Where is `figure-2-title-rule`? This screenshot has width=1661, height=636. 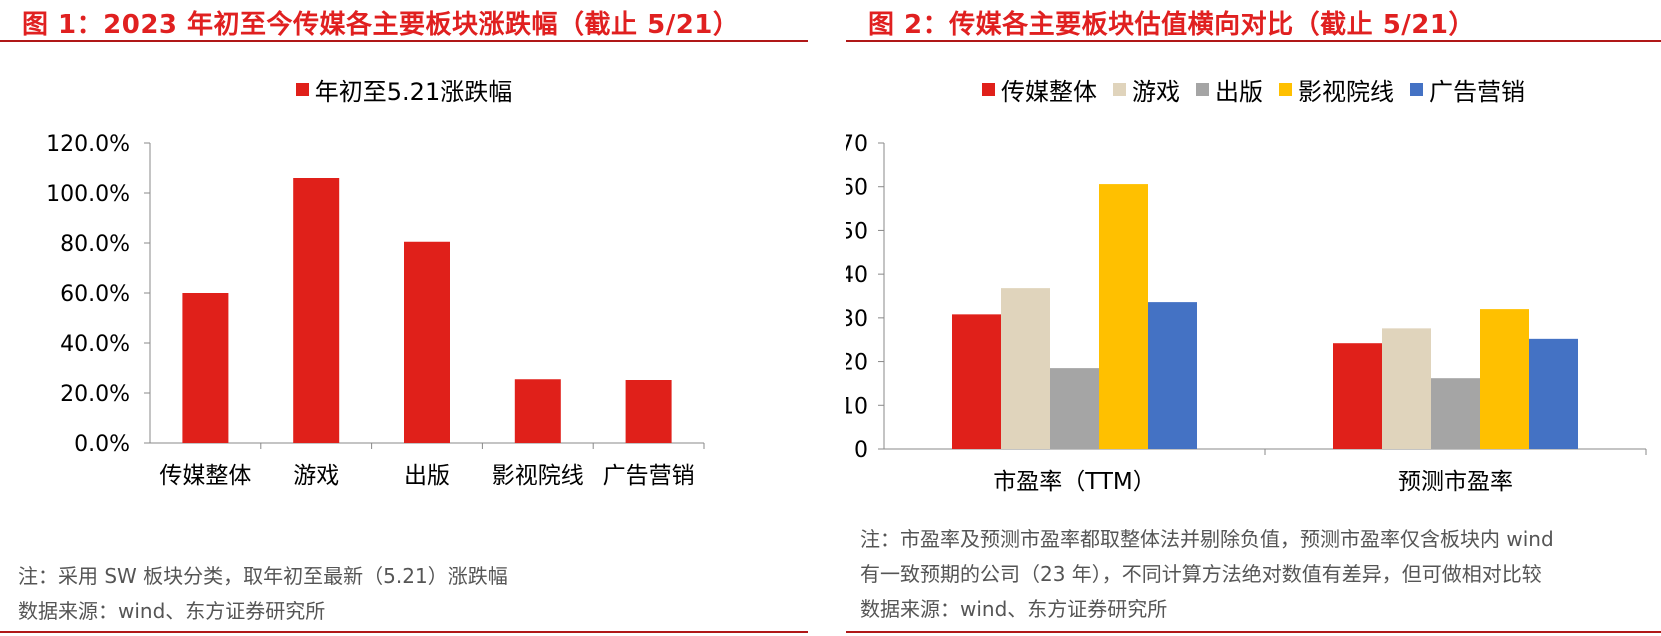 figure-2-title-rule is located at coordinates (1253, 41).